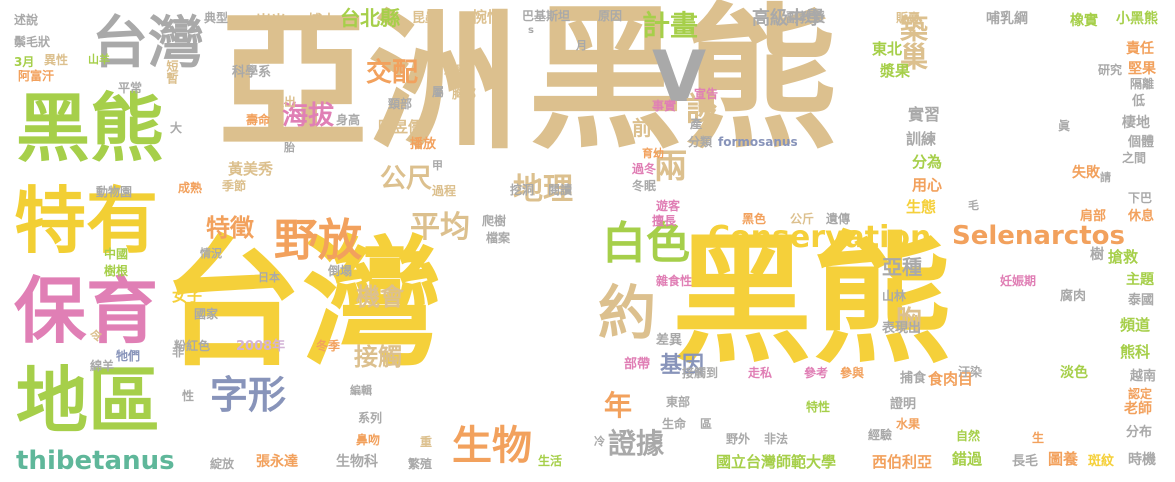 This screenshot has height=482, width=1175. What do you see at coordinates (172, 72) in the screenshot?
I see `word-cloud-word: 短暫` at bounding box center [172, 72].